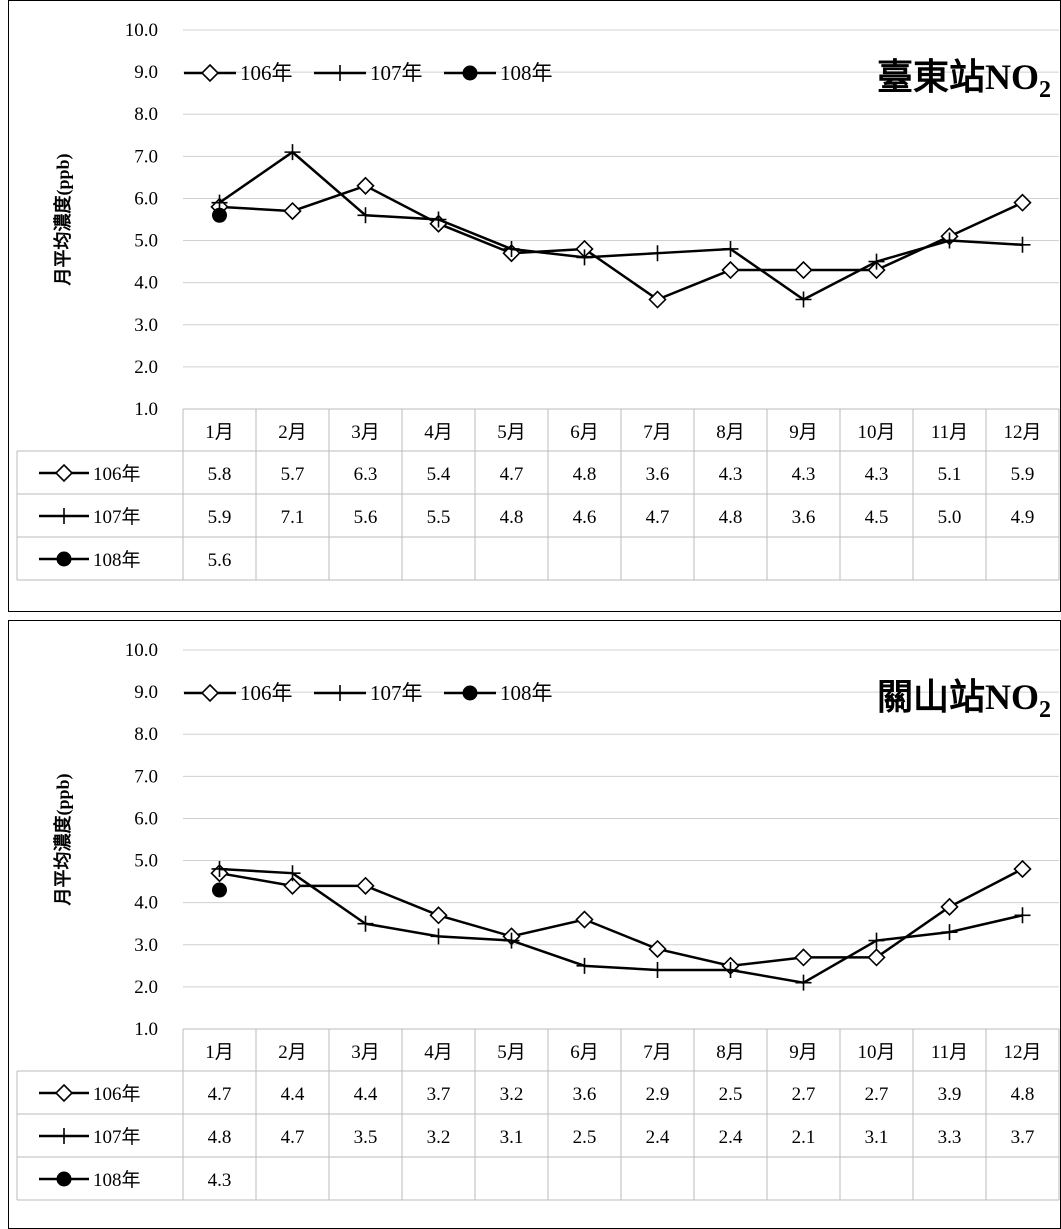  I want to click on chart-title: 臺東站NO2, so click(964, 80).